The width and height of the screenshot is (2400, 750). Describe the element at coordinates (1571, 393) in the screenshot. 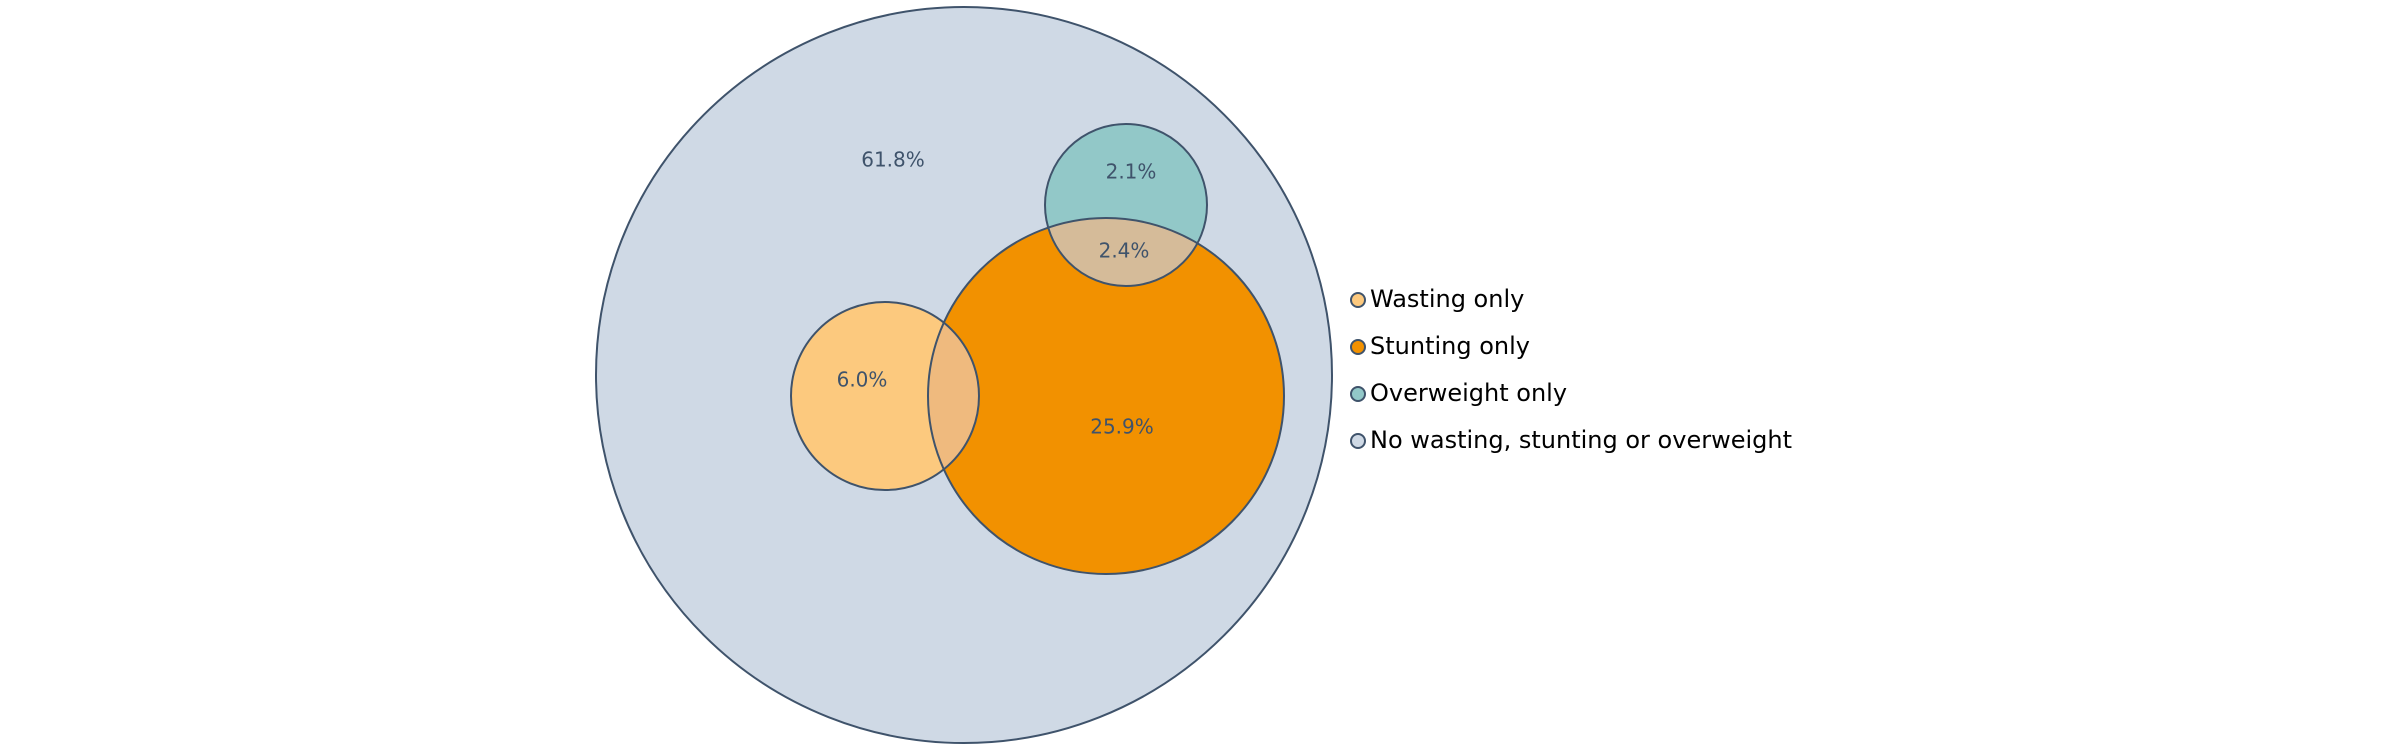

I see `legend-item-overweight: Overweight only` at that location.